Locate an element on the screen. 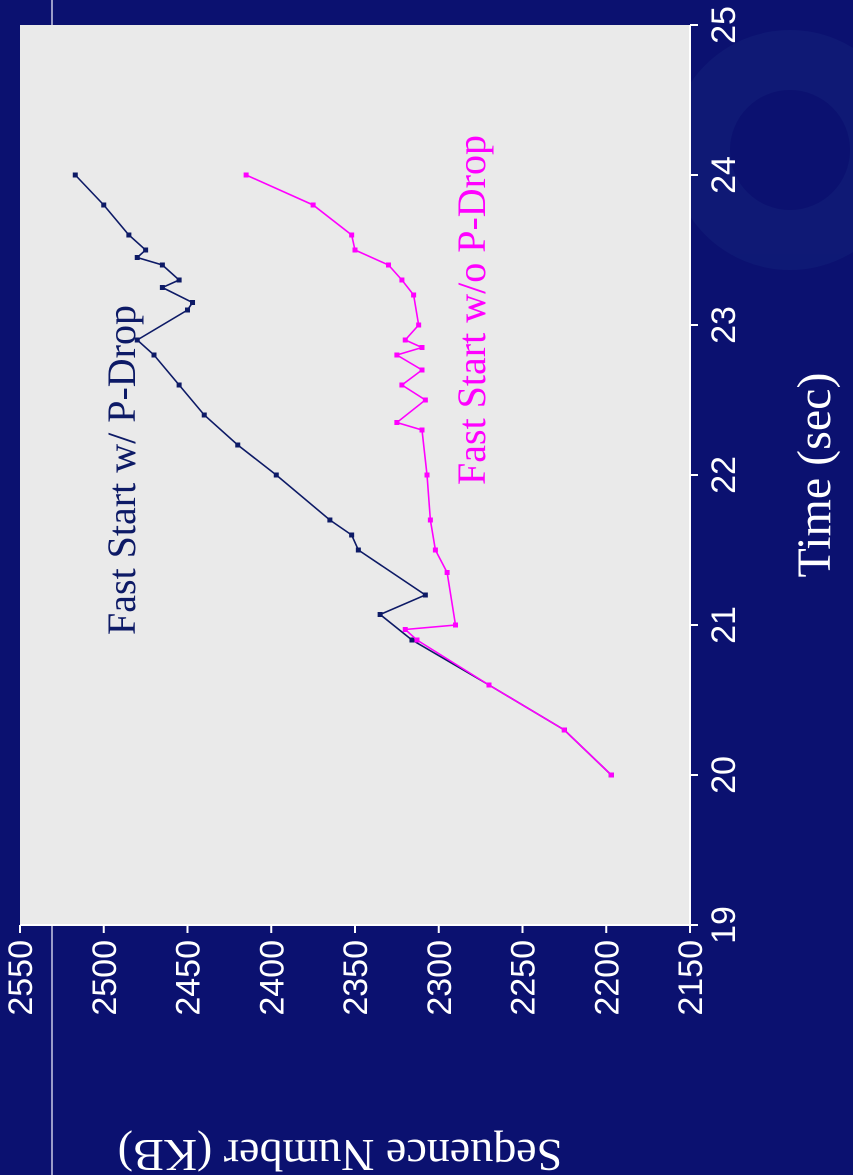  decorative-gear-icon is located at coordinates (761, 150).